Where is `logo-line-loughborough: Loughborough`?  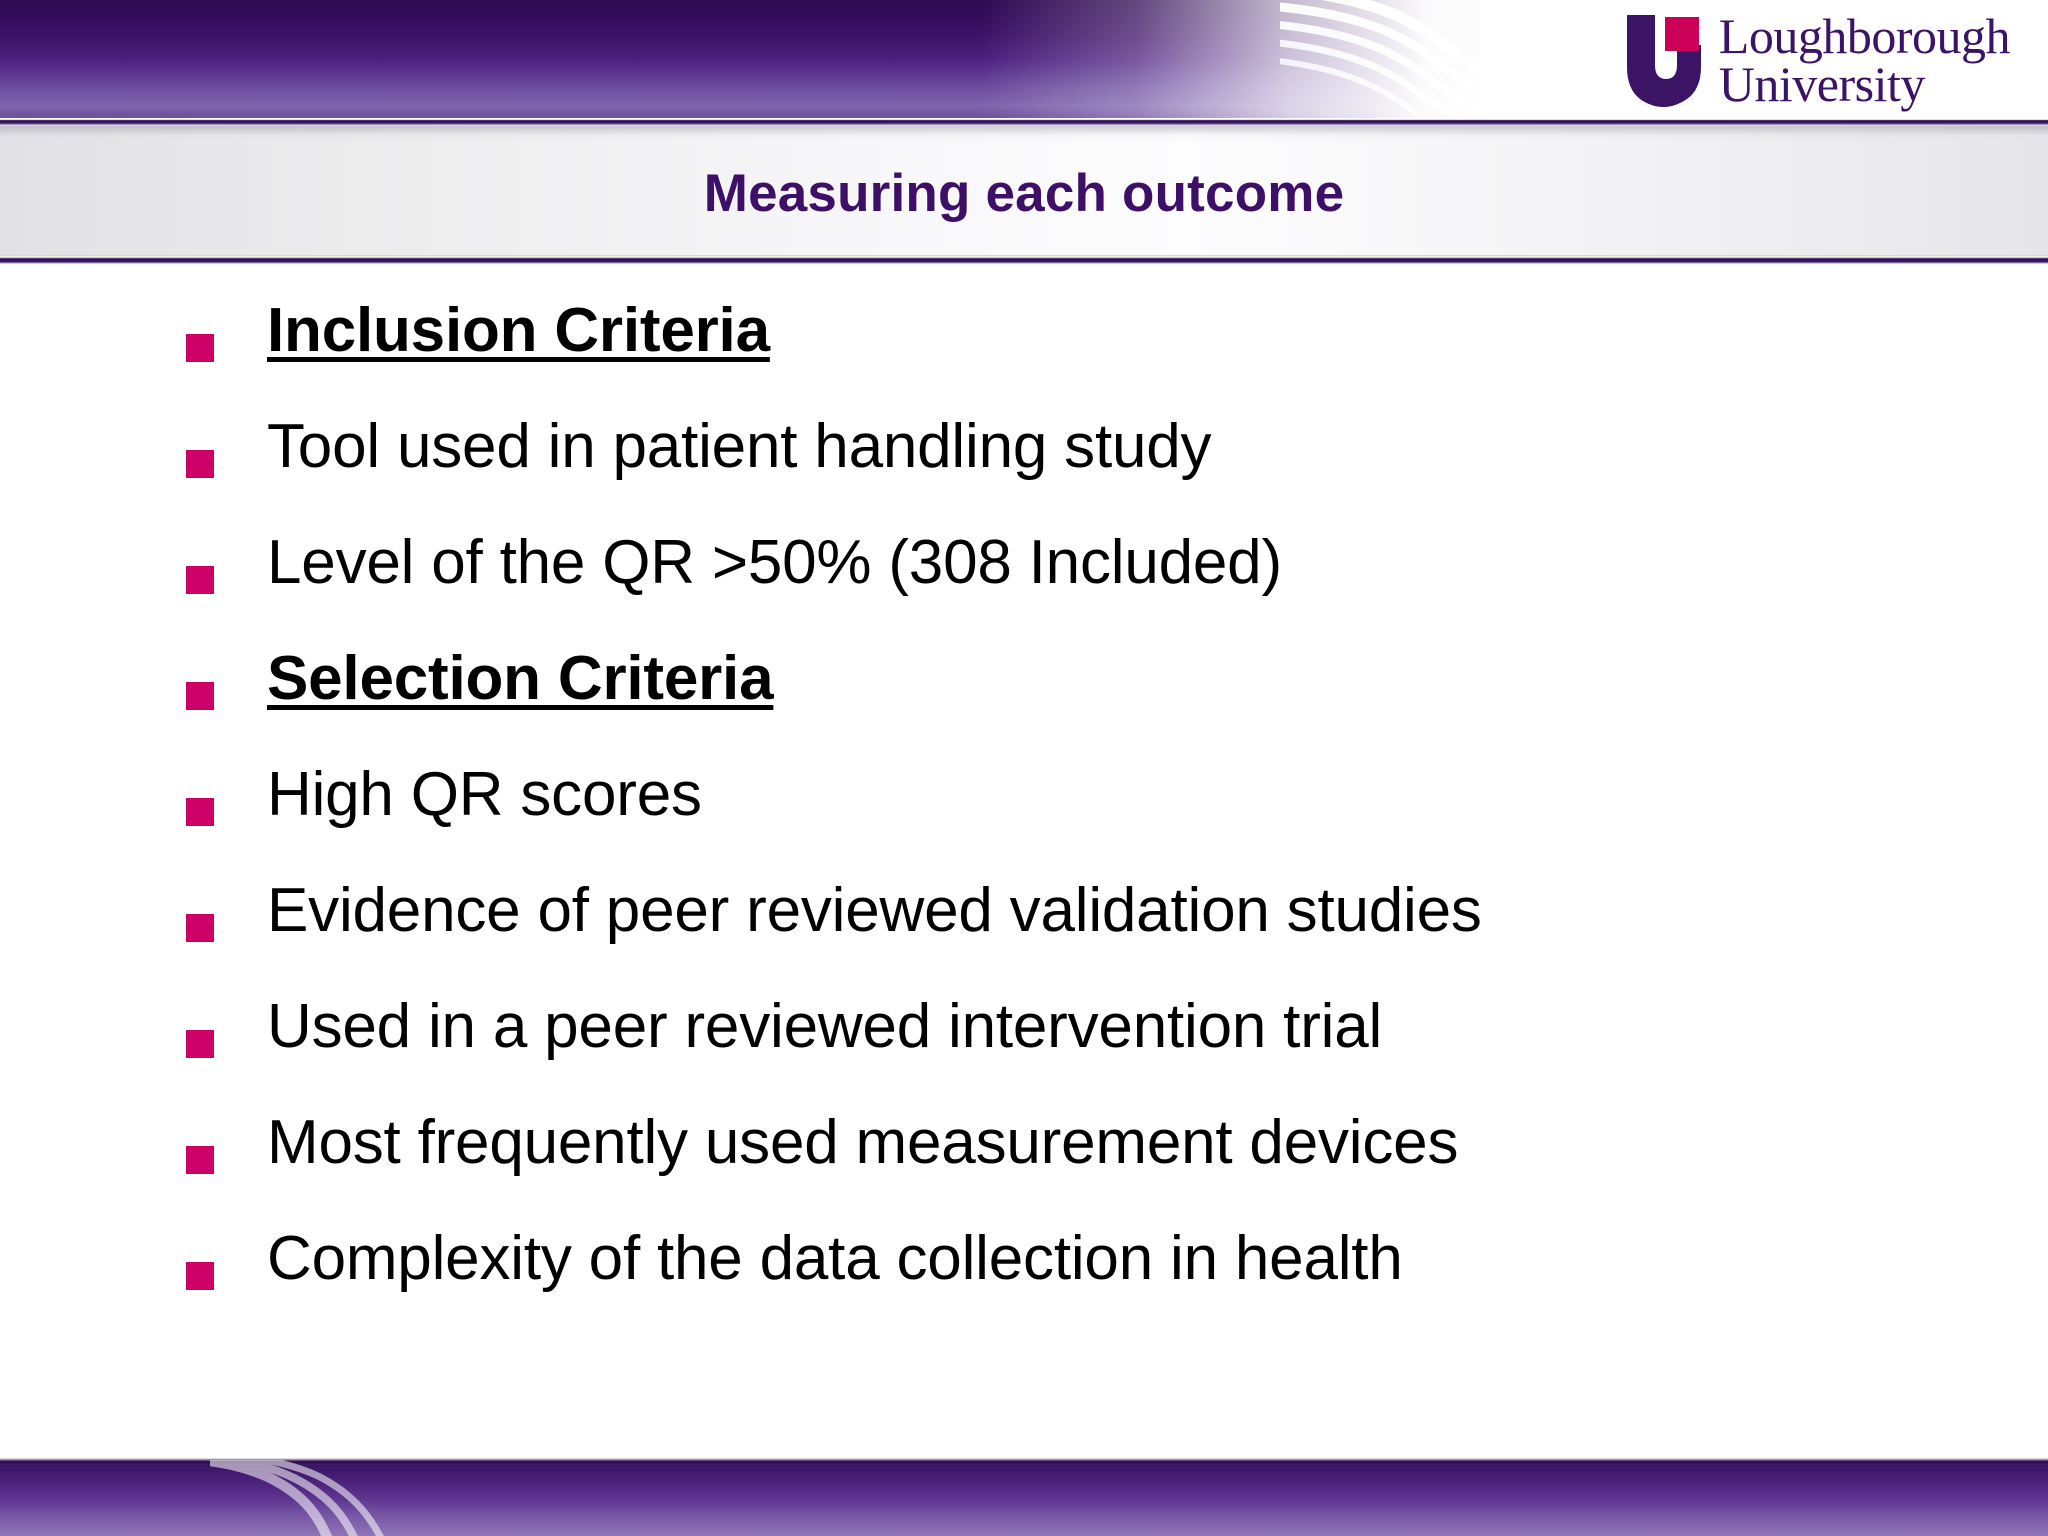 logo-line-loughborough: Loughborough is located at coordinates (1864, 36).